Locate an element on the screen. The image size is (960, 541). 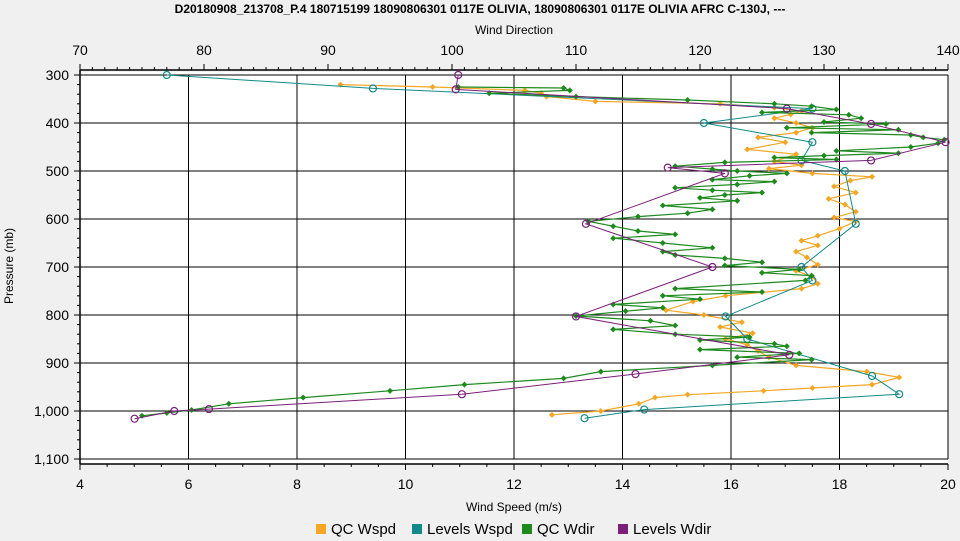
y-tick-label: 700 is located at coordinates (58, 267).